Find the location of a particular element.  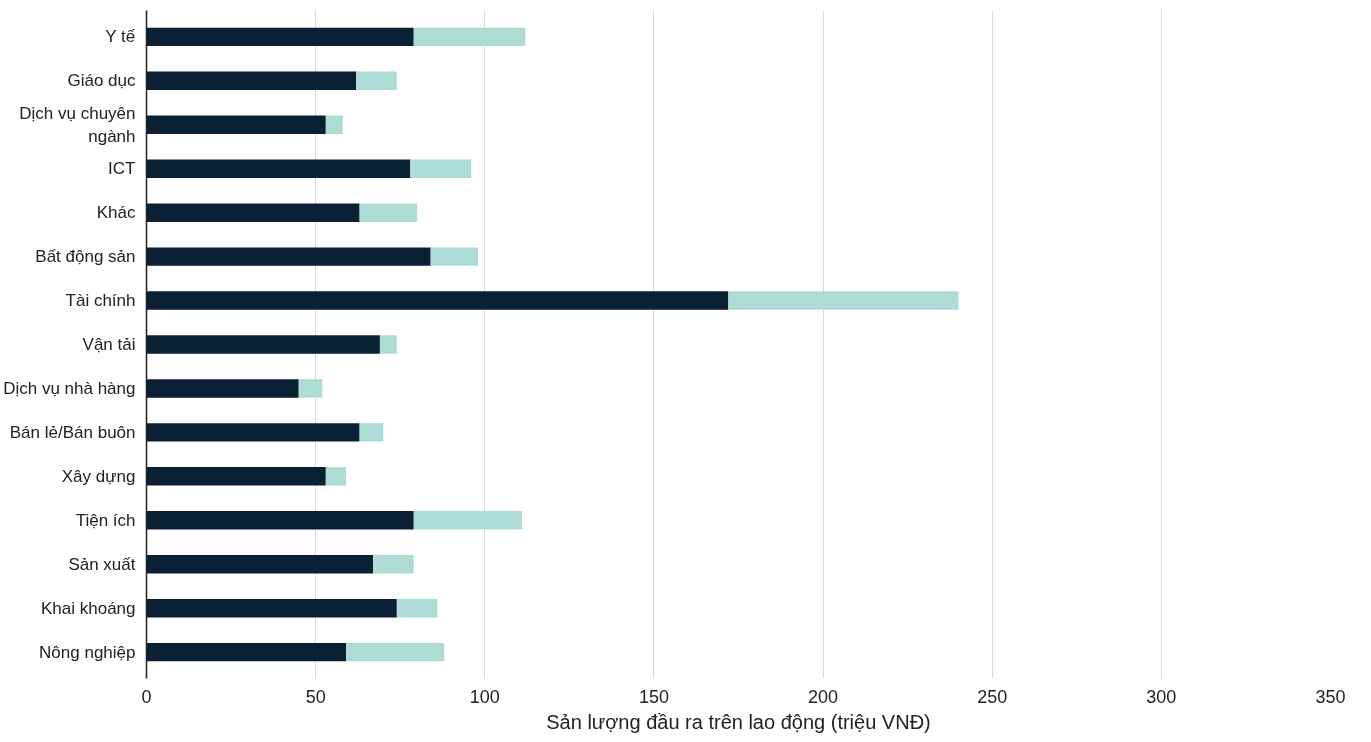

y-tick-label: Dịch vụ chuyên ngành is located at coordinates (77, 124).